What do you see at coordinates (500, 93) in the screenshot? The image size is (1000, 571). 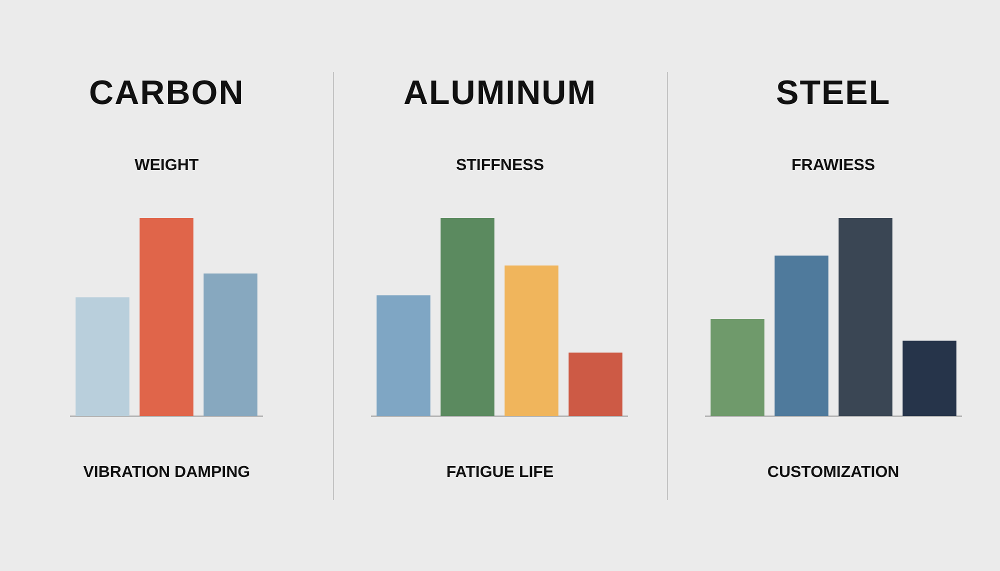 I see `chart-title: ALUMINUM` at bounding box center [500, 93].